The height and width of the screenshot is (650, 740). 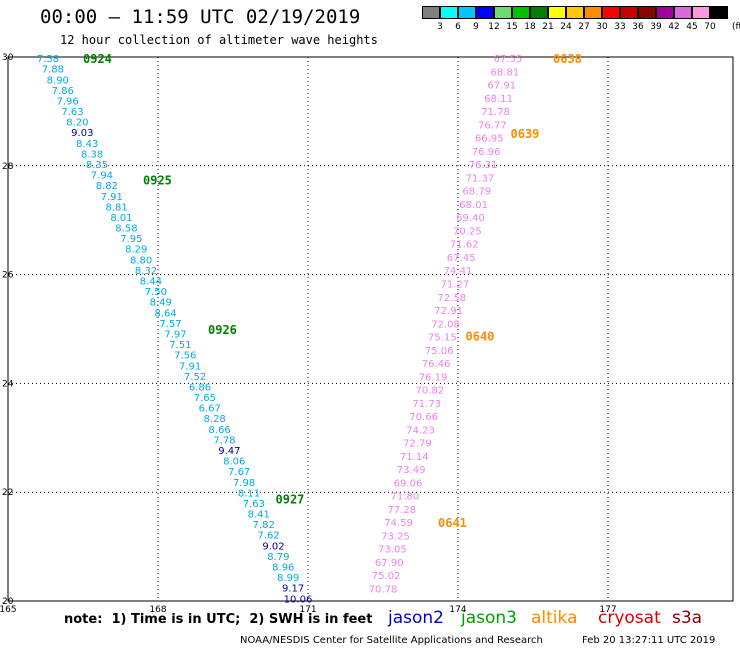 What do you see at coordinates (566, 27) in the screenshot?
I see `legend-tick-label: 24` at bounding box center [566, 27].